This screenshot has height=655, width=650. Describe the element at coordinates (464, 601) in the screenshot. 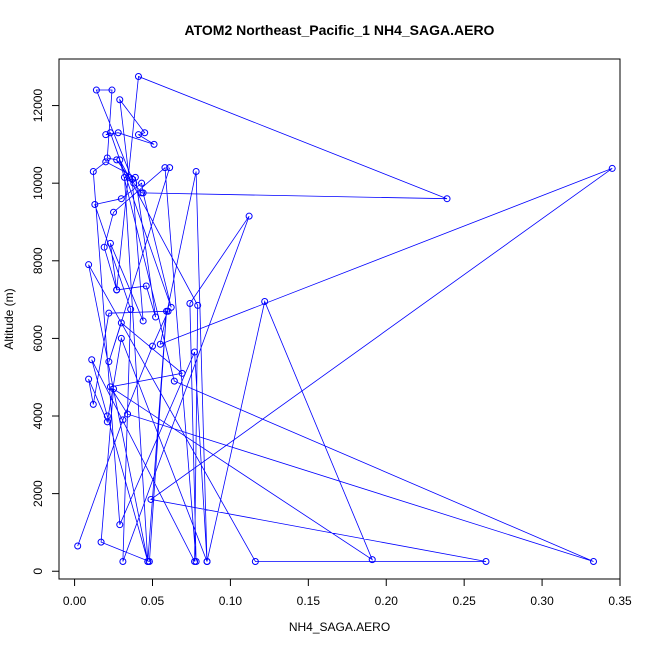

I see `x-tick-label: 0.25` at that location.